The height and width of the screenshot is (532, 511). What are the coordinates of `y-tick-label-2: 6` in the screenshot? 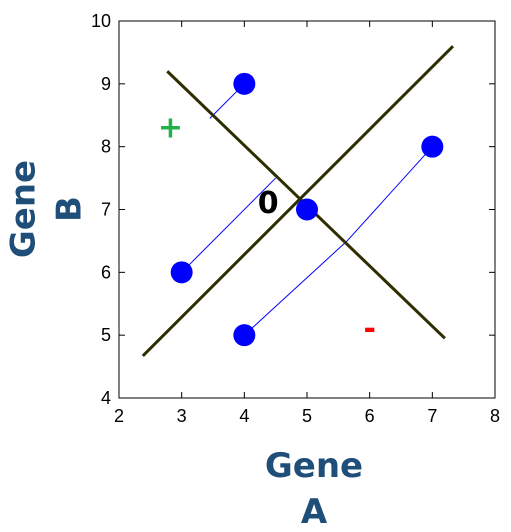 It's located at (106, 272).